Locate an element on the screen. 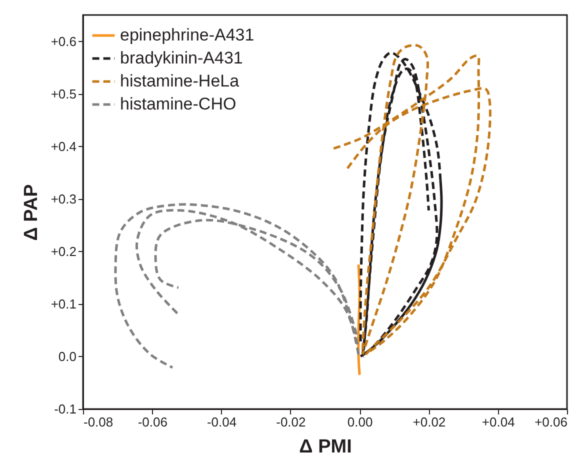 The height and width of the screenshot is (467, 582). x-tick-label: -0.06 is located at coordinates (153, 422).